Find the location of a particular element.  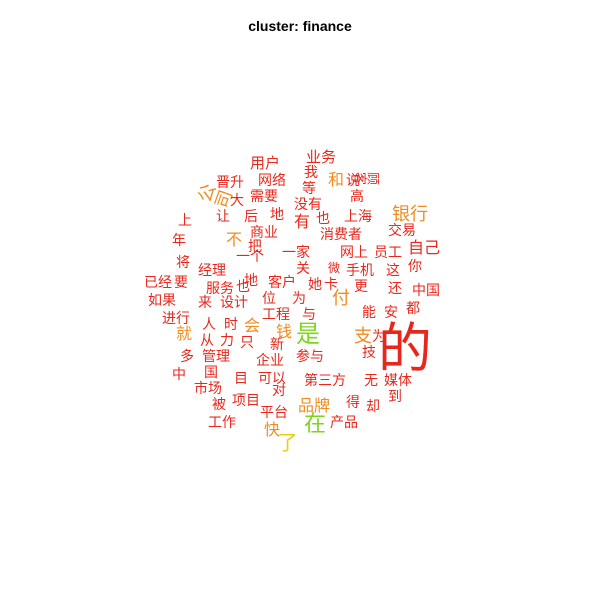

cloud-word: 参与 is located at coordinates (310, 357).